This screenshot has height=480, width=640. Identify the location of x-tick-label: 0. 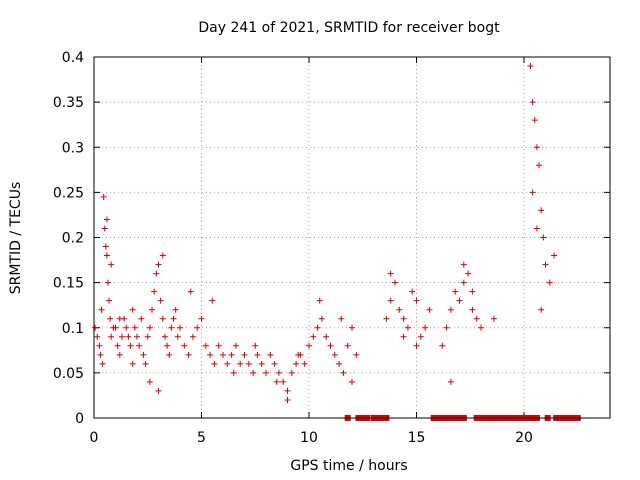
(94, 438).